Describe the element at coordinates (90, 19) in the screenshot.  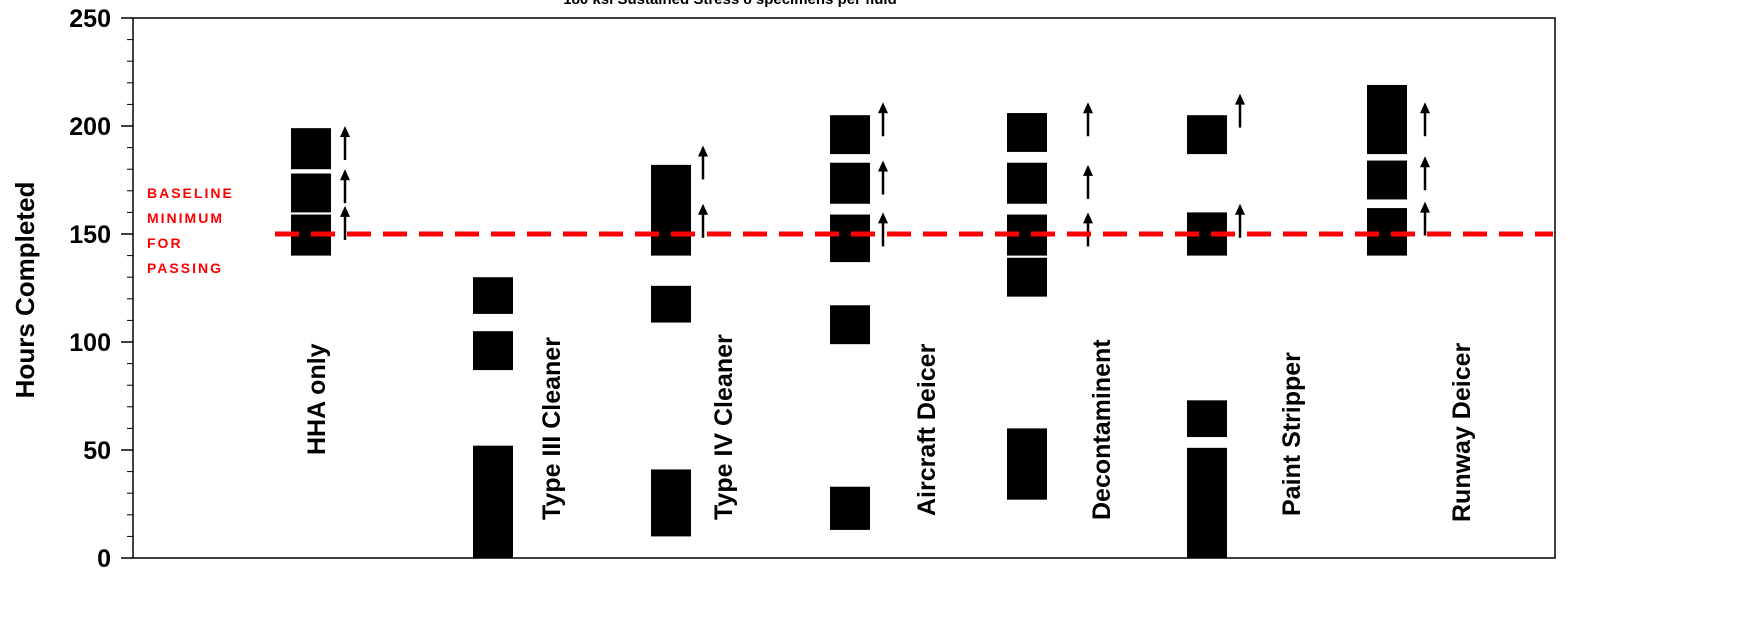
I see `y-tick-label: 250` at that location.